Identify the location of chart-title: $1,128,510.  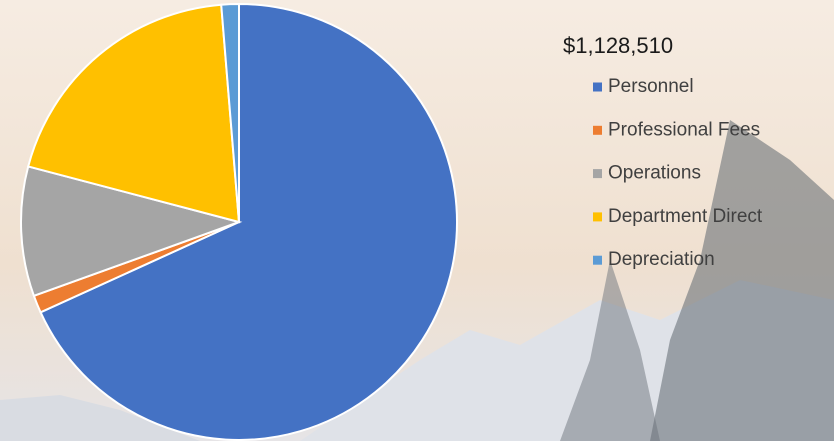
(618, 45).